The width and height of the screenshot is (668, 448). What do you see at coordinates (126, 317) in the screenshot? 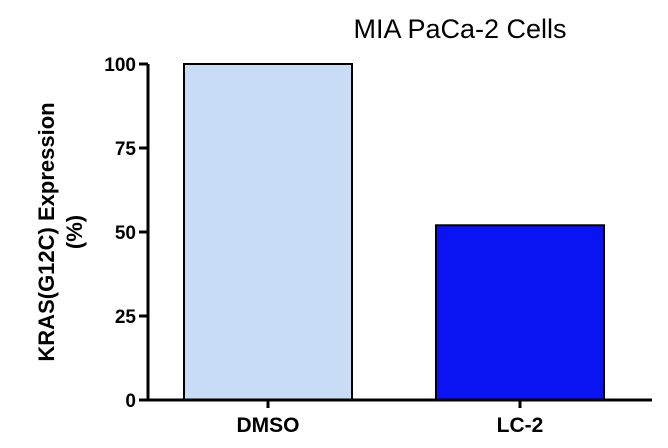
I see `y-tick-label: 25` at bounding box center [126, 317].